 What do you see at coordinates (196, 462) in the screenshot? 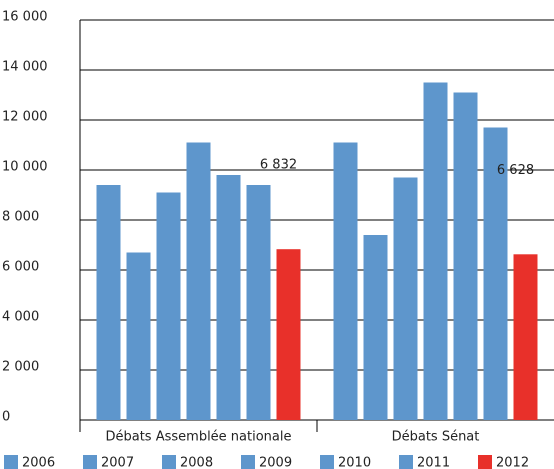
I see `legend-label: 2008` at bounding box center [196, 462].